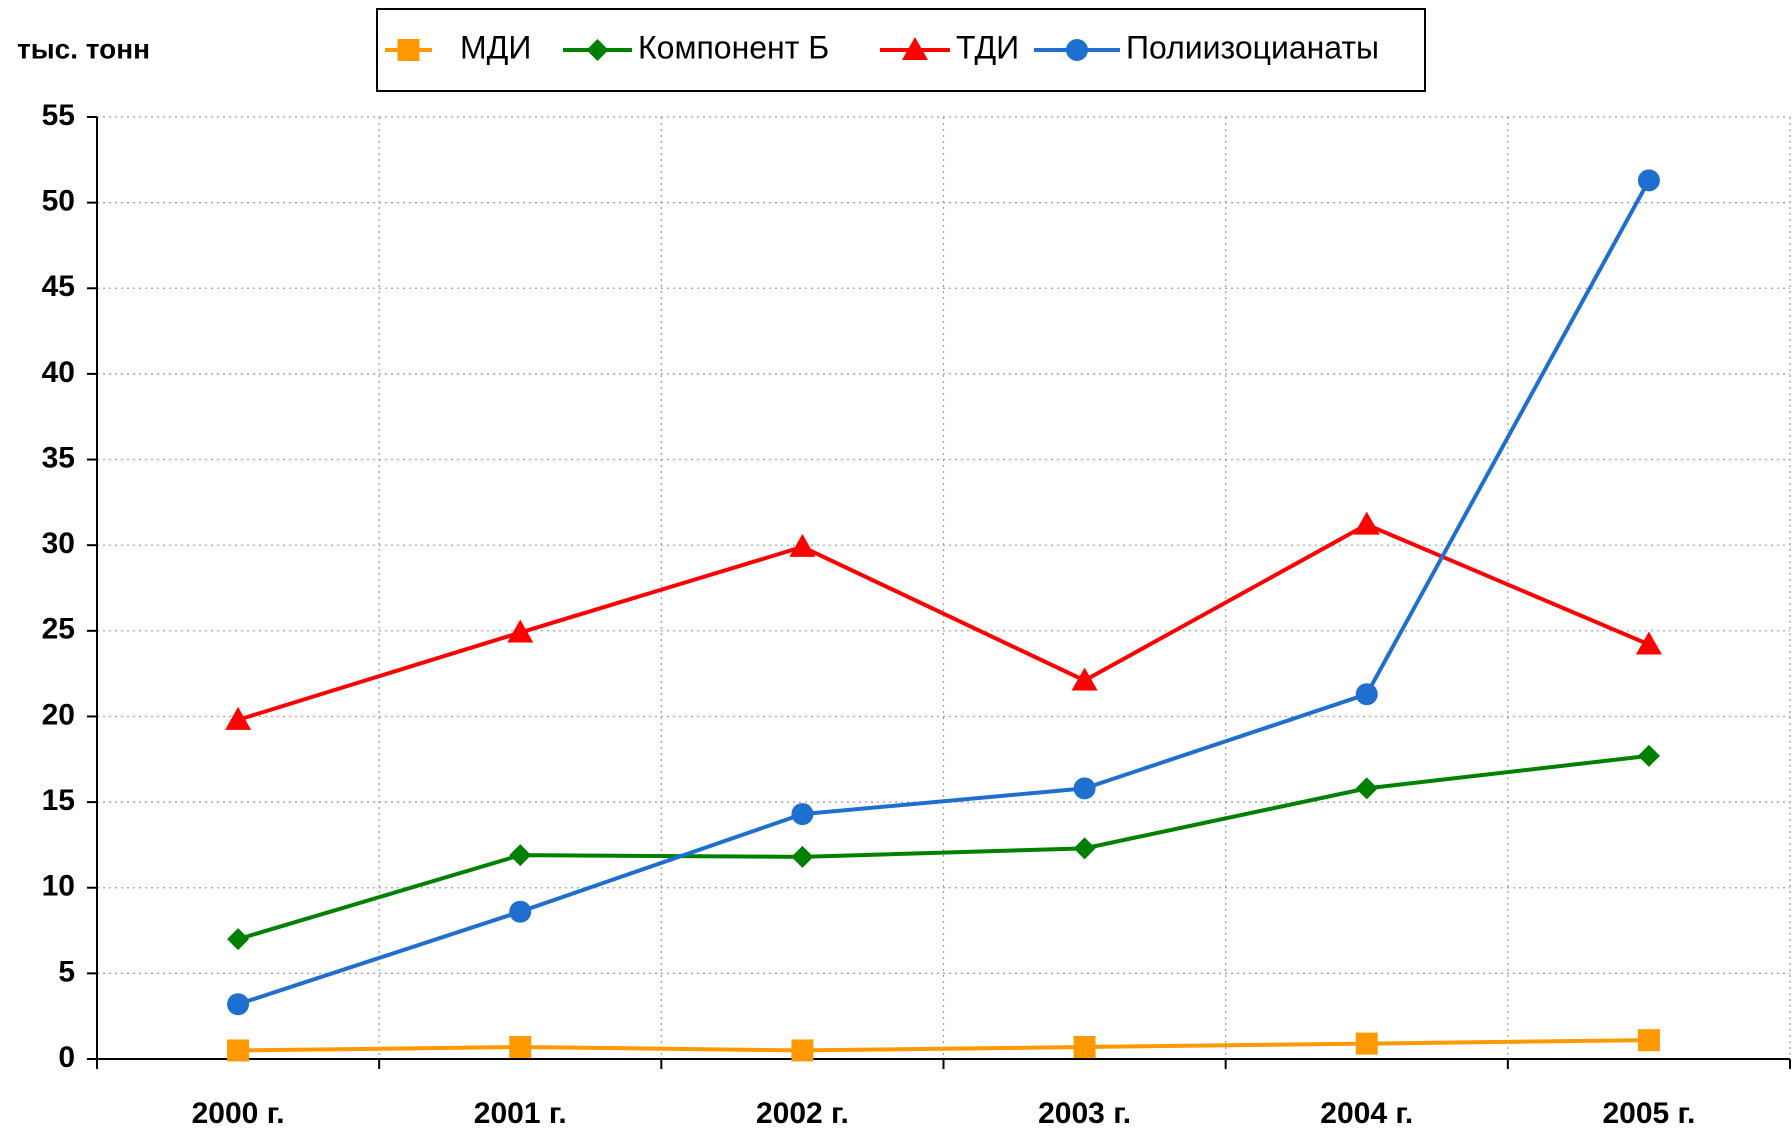 This screenshot has height=1135, width=1792. What do you see at coordinates (58, 115) in the screenshot?
I see `y-tick-label: 55` at bounding box center [58, 115].